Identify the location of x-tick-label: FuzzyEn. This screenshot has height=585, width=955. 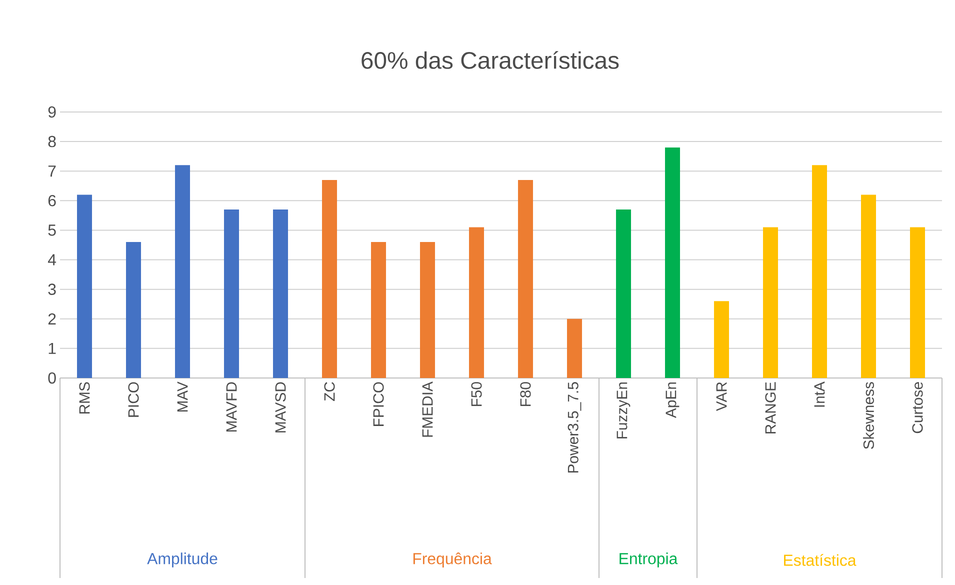
(623, 410).